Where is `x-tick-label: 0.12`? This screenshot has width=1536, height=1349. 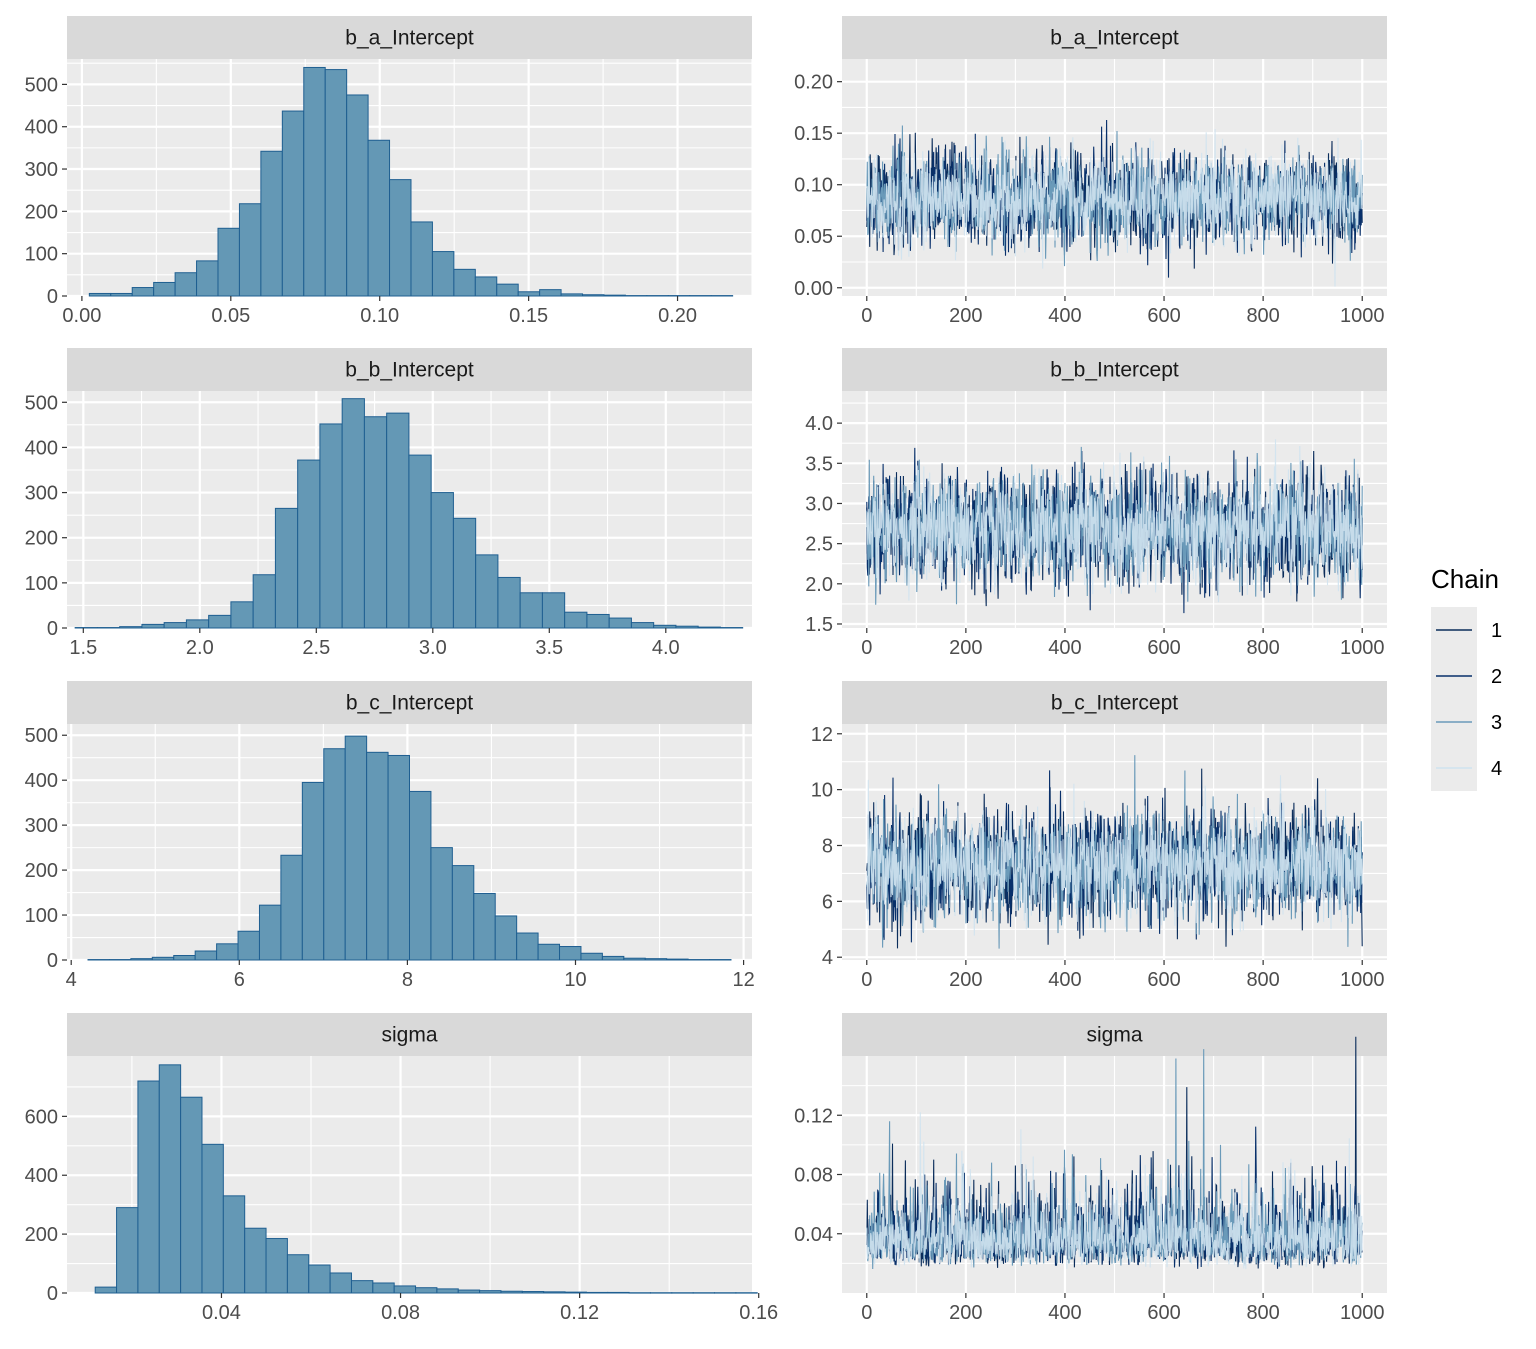 x-tick-label: 0.12 is located at coordinates (579, 1313).